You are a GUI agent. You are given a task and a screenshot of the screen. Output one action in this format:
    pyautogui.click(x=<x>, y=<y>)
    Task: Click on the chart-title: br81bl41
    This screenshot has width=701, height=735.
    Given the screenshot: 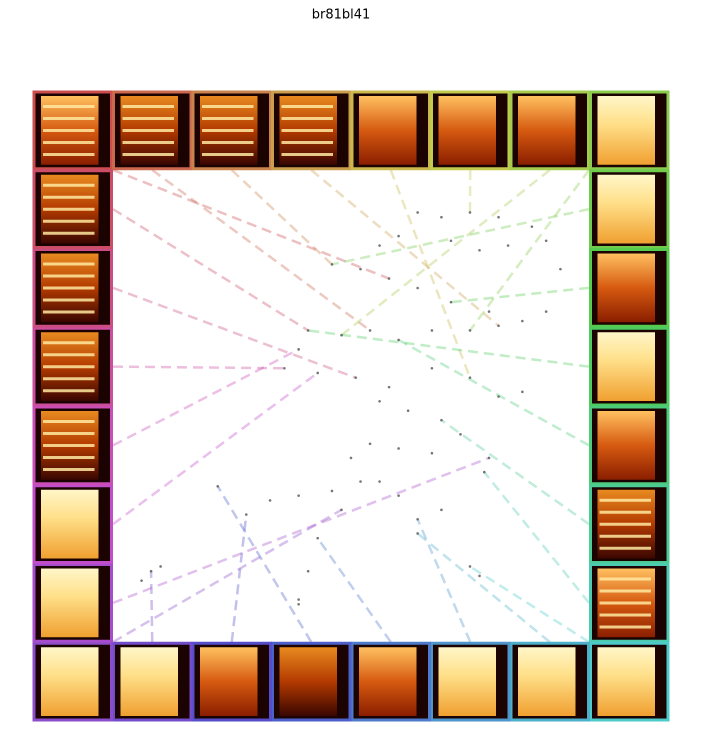 What is the action you would take?
    pyautogui.click(x=341, y=15)
    